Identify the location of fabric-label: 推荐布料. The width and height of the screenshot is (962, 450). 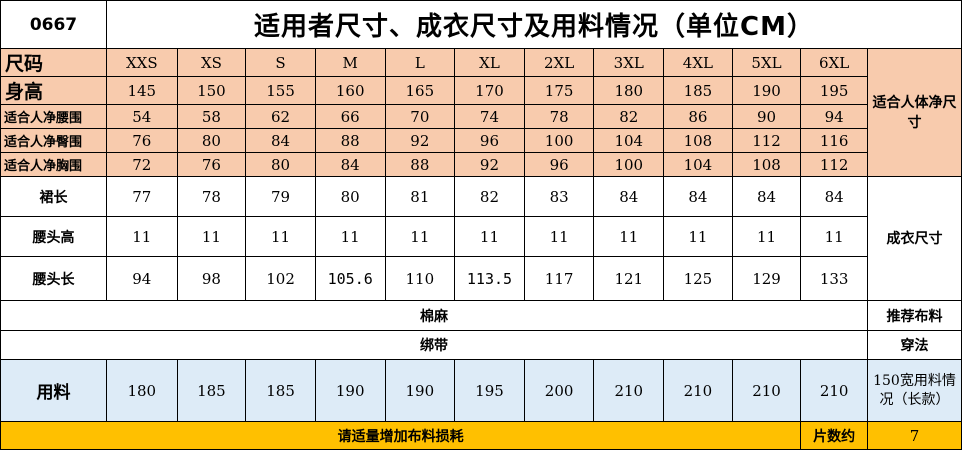
(914, 315).